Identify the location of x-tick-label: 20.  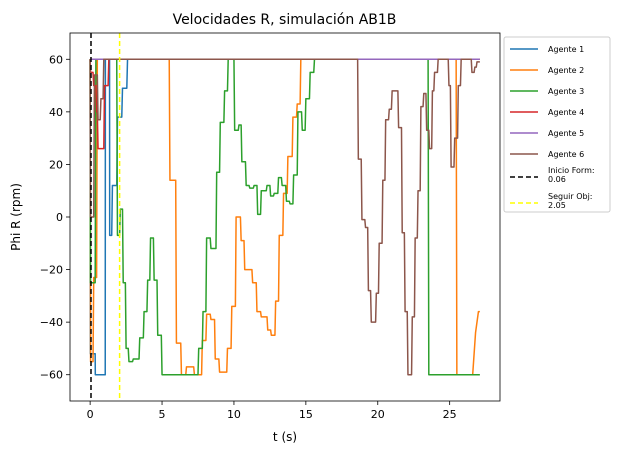
(378, 414).